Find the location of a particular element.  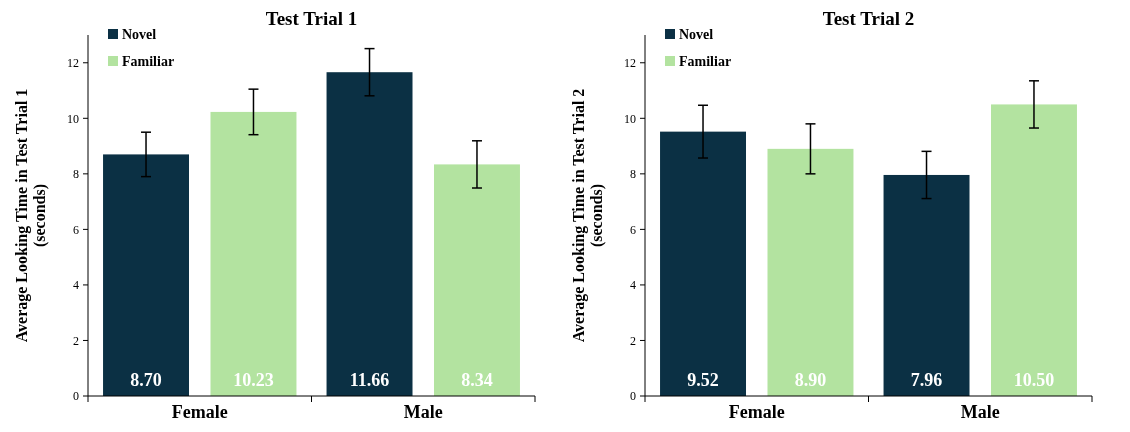

data-label: 8.70 is located at coordinates (146, 380).